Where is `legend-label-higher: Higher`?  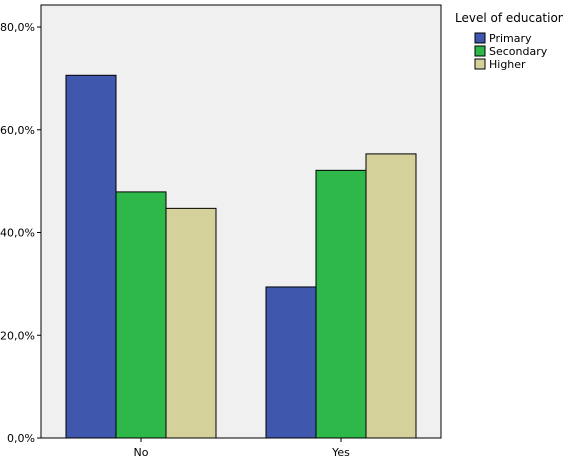 legend-label-higher: Higher is located at coordinates (507, 64).